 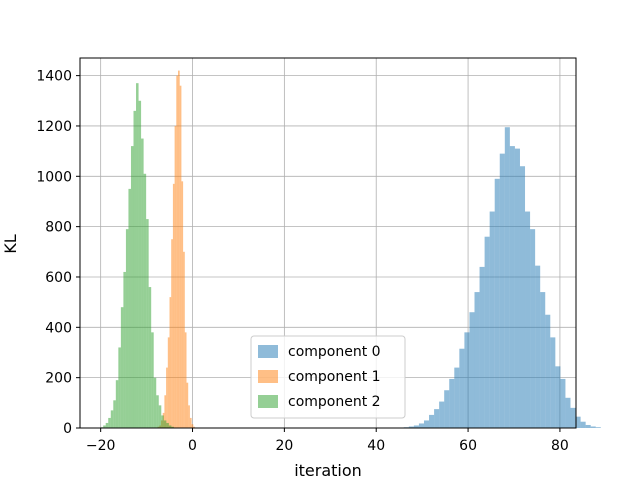 What do you see at coordinates (58, 328) in the screenshot?
I see `y-tick-label: 400` at bounding box center [58, 328].